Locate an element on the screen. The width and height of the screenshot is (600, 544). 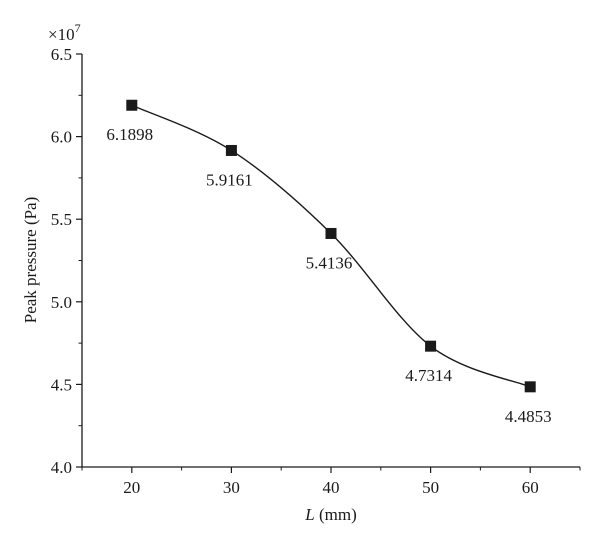
x-axis-label-variable: L is located at coordinates (309, 514).